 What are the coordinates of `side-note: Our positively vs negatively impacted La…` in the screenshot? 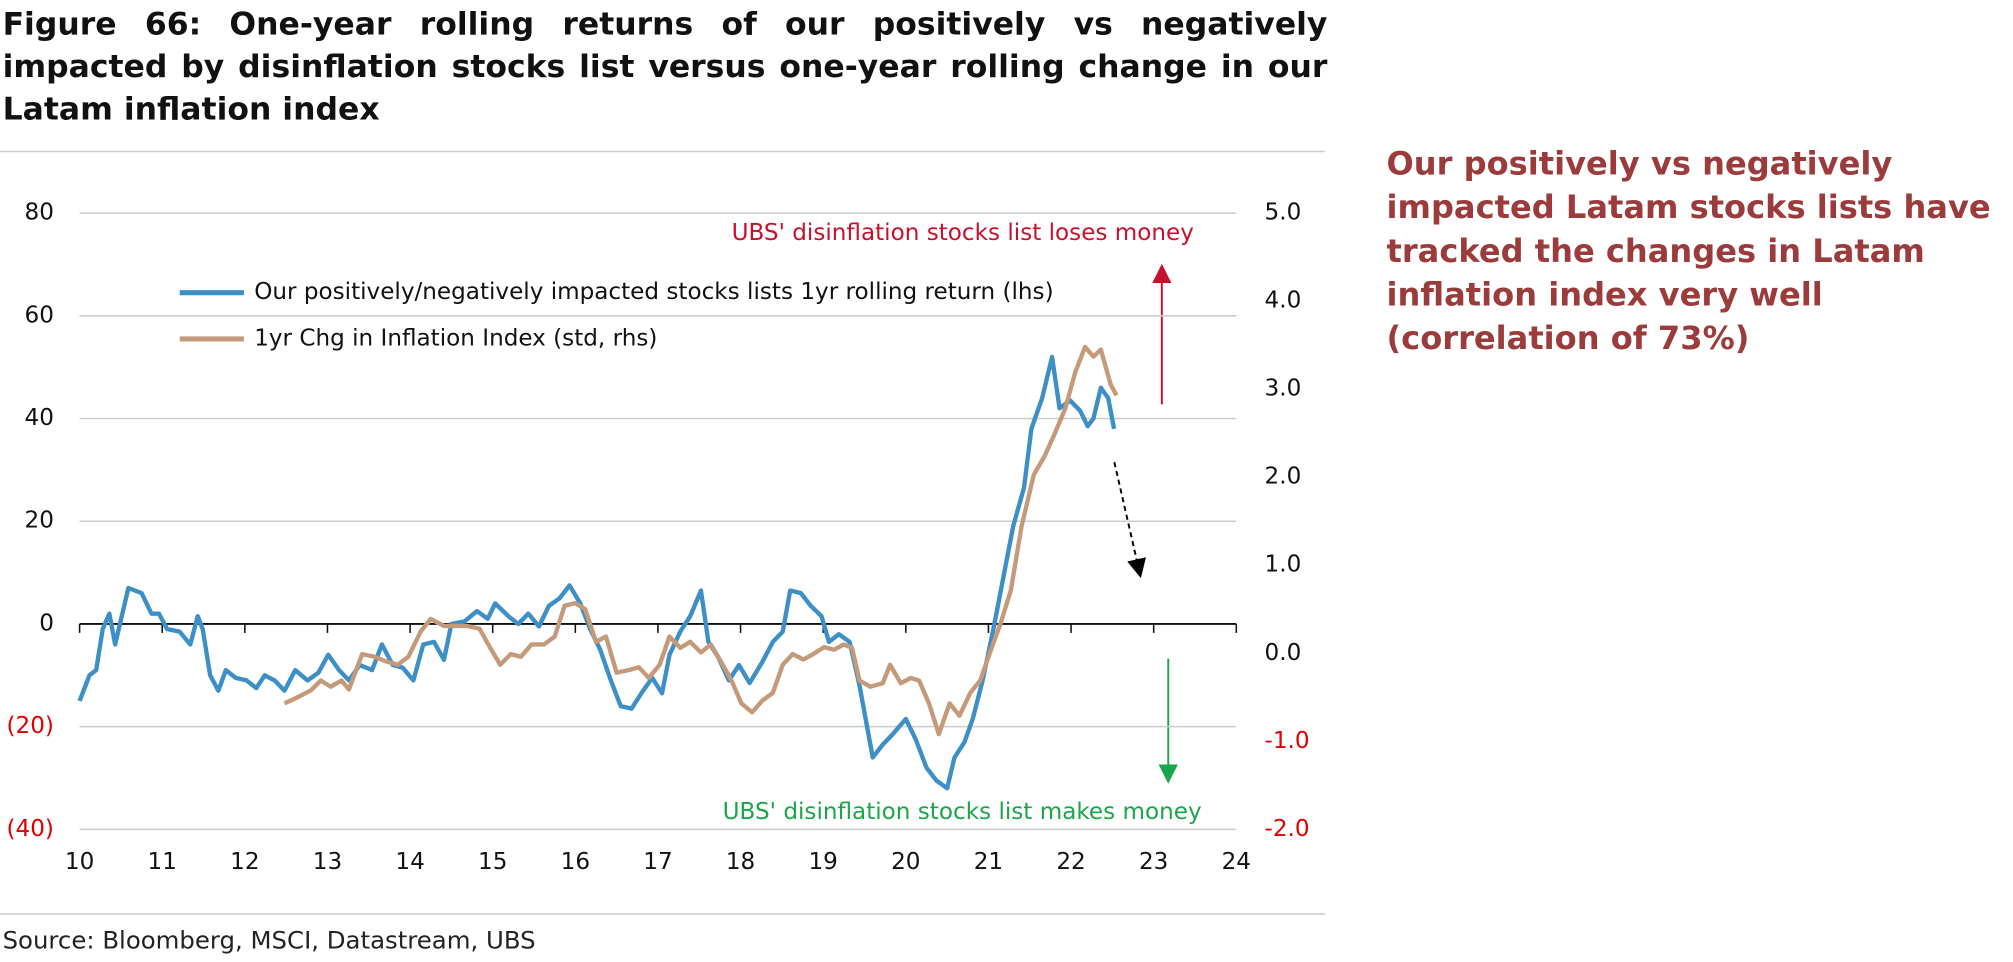 It's located at (1688, 251).